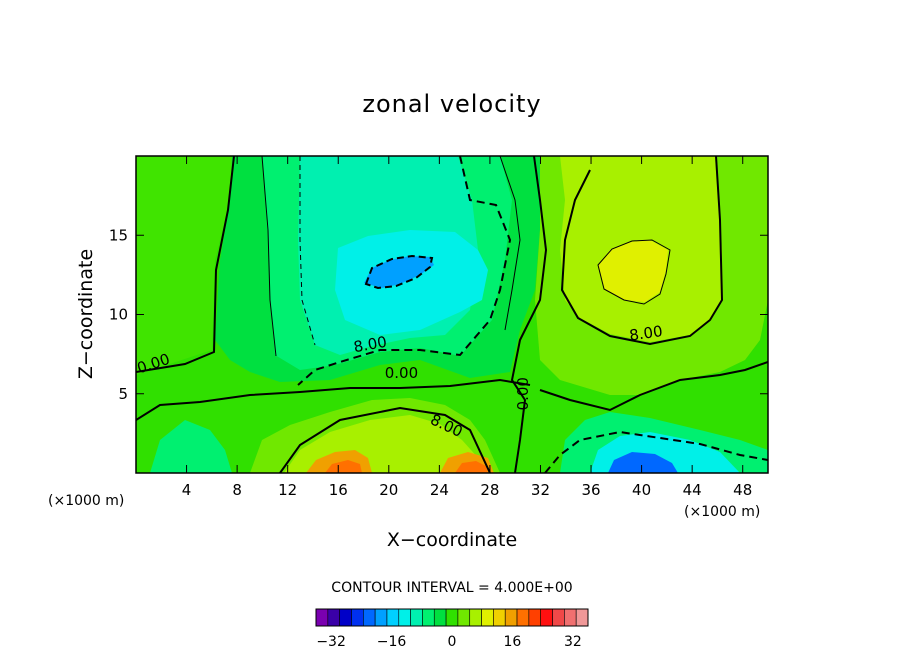 The image size is (904, 654). I want to click on region-right-core, so click(633, 271).